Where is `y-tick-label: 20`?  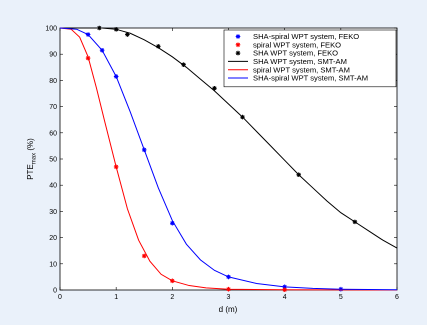 y-tick-label: 20 is located at coordinates (53, 238).